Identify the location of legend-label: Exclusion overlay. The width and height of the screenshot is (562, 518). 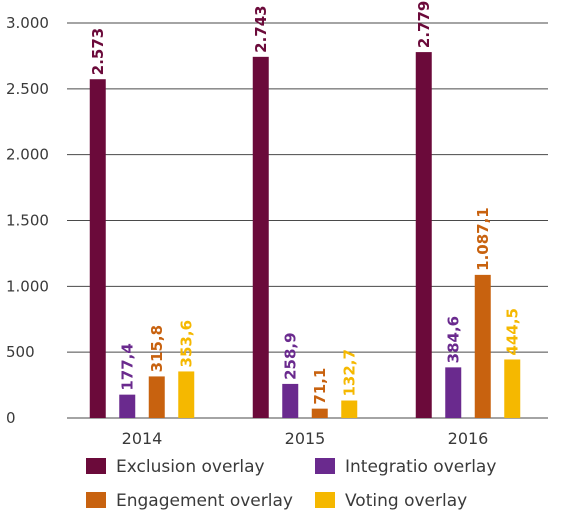
(190, 467).